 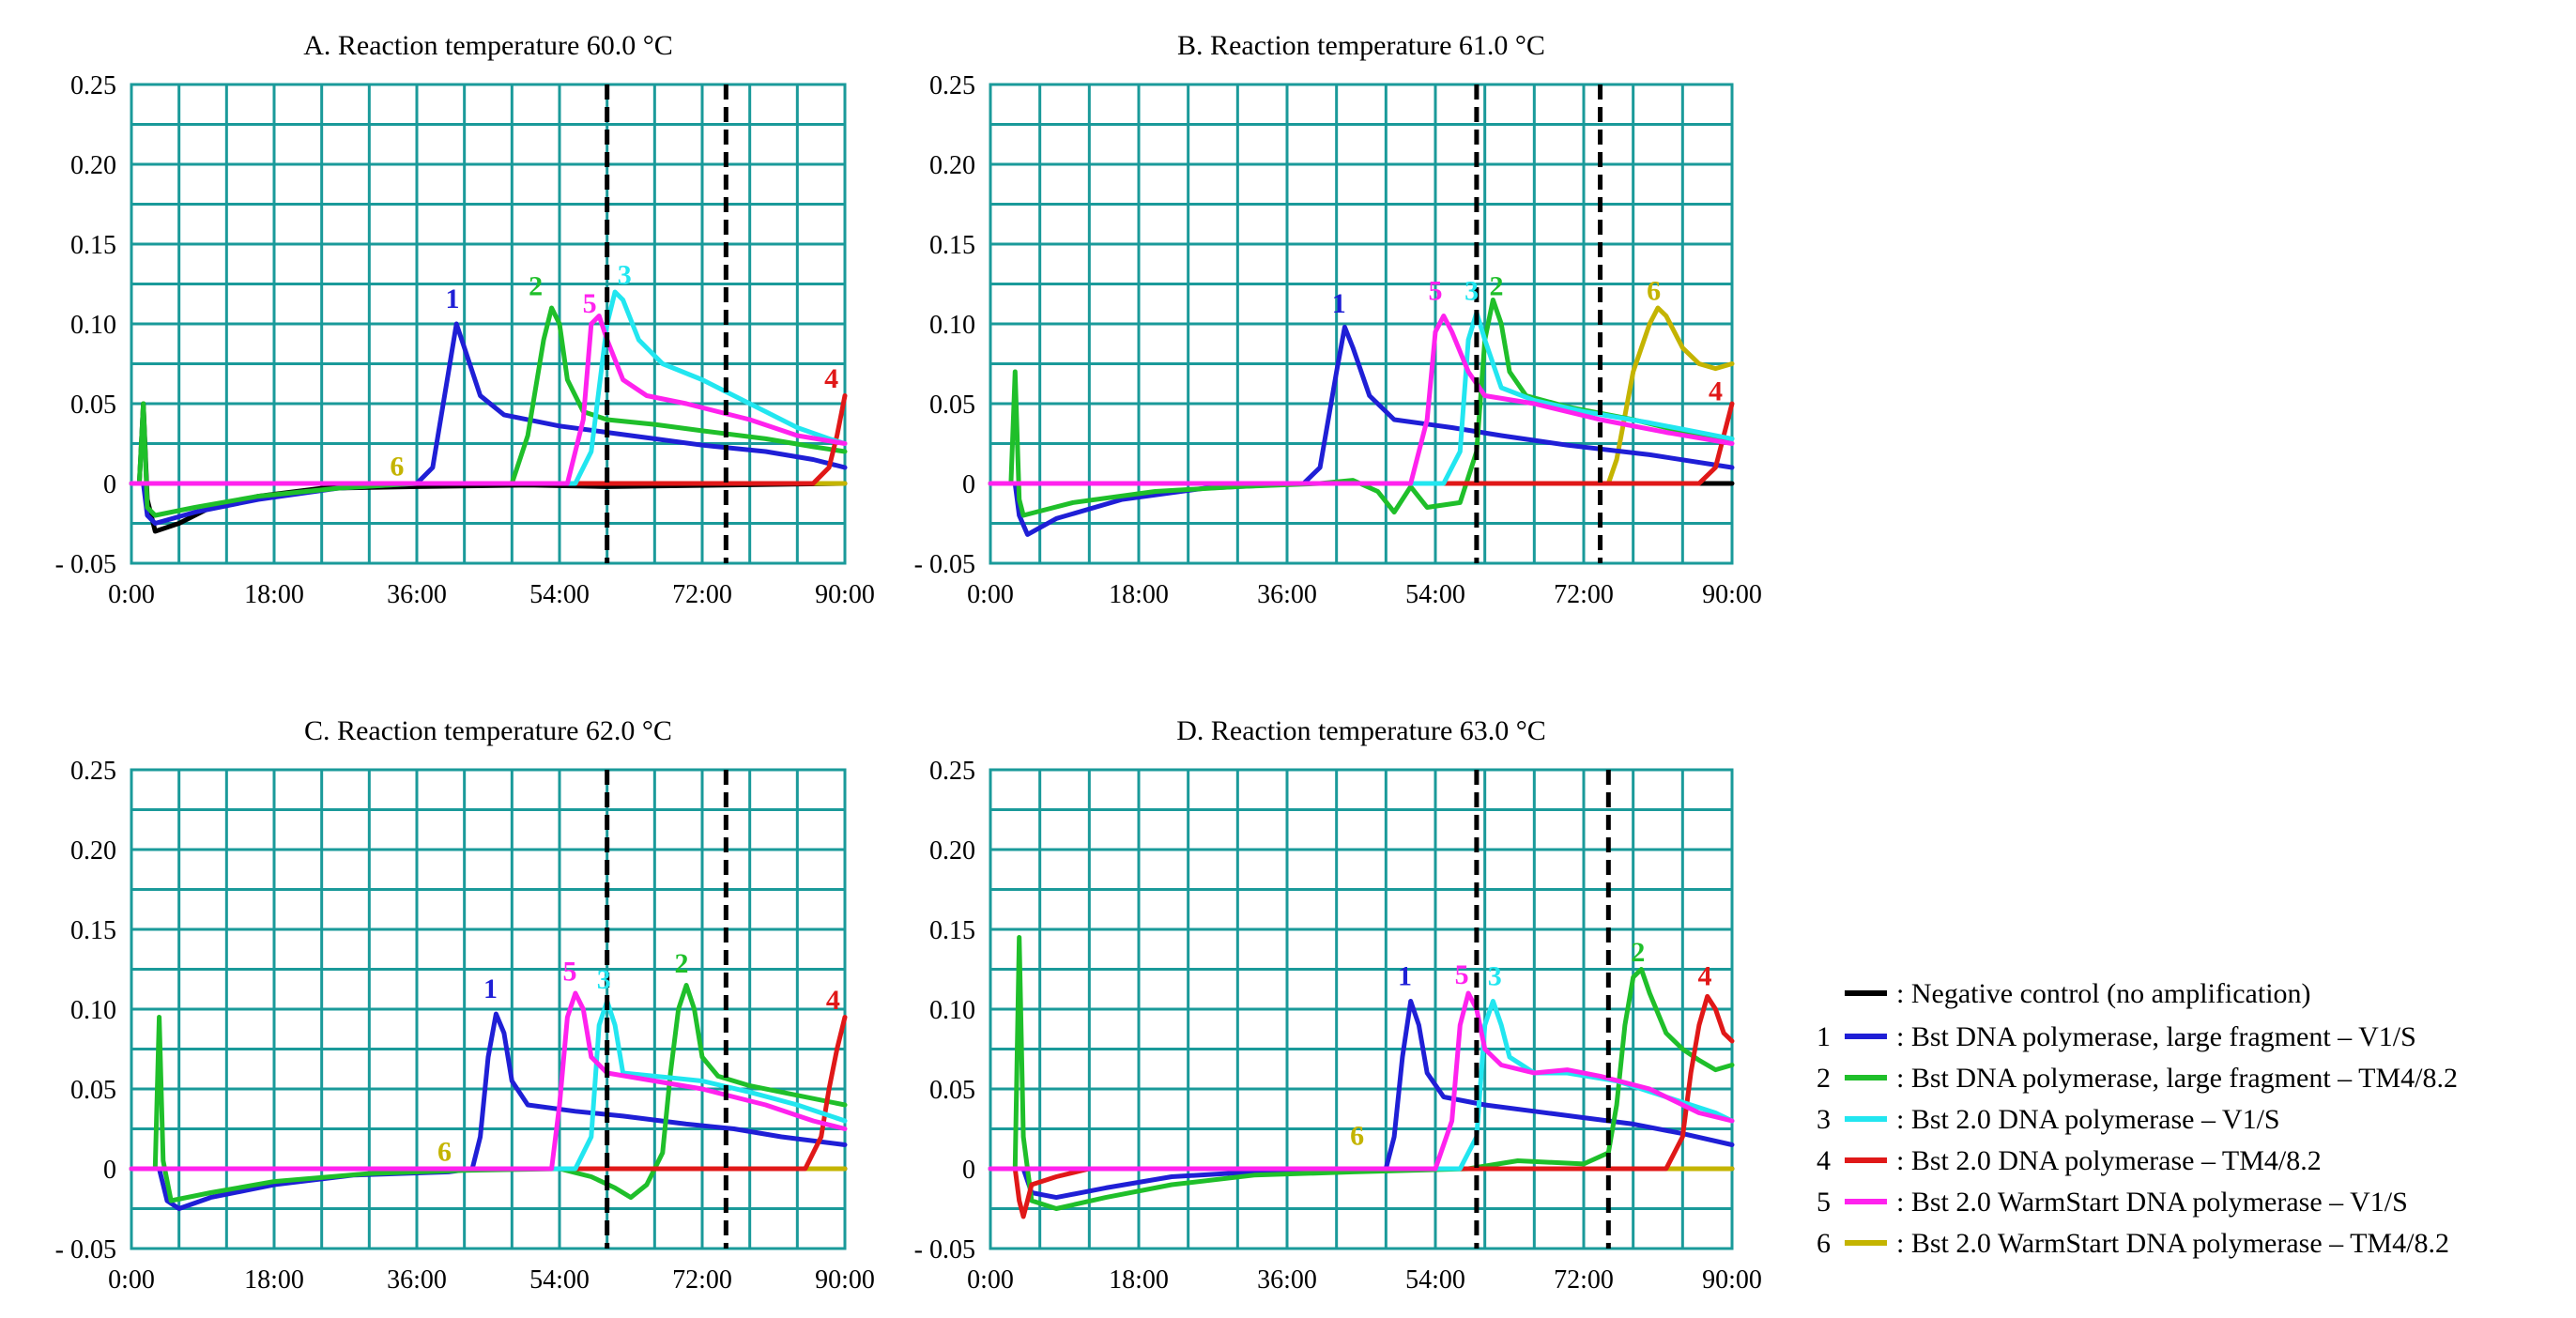 I want to click on panel-a-ytick: 0.10, so click(x=93, y=325).